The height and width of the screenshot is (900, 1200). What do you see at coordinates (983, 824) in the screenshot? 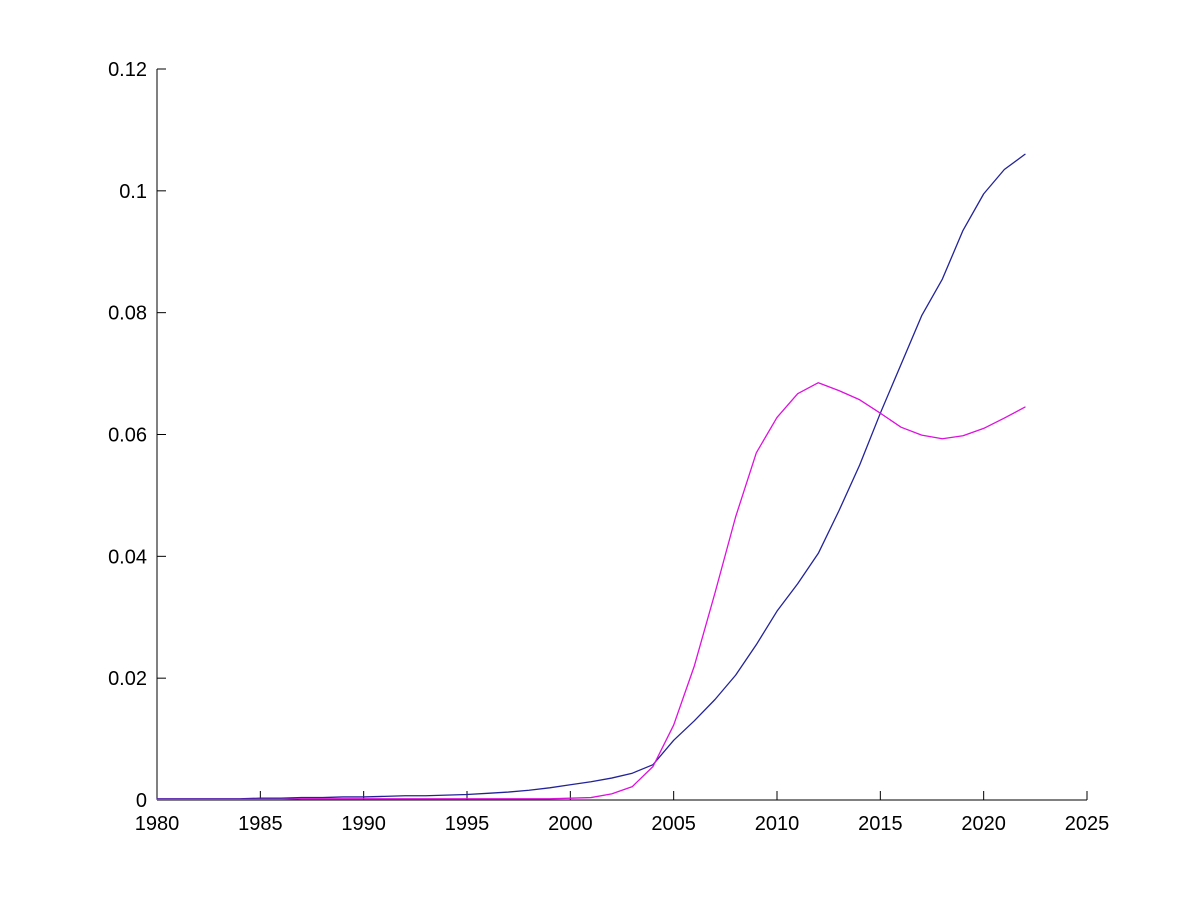
I see `x-tick-label: 2020` at bounding box center [983, 824].